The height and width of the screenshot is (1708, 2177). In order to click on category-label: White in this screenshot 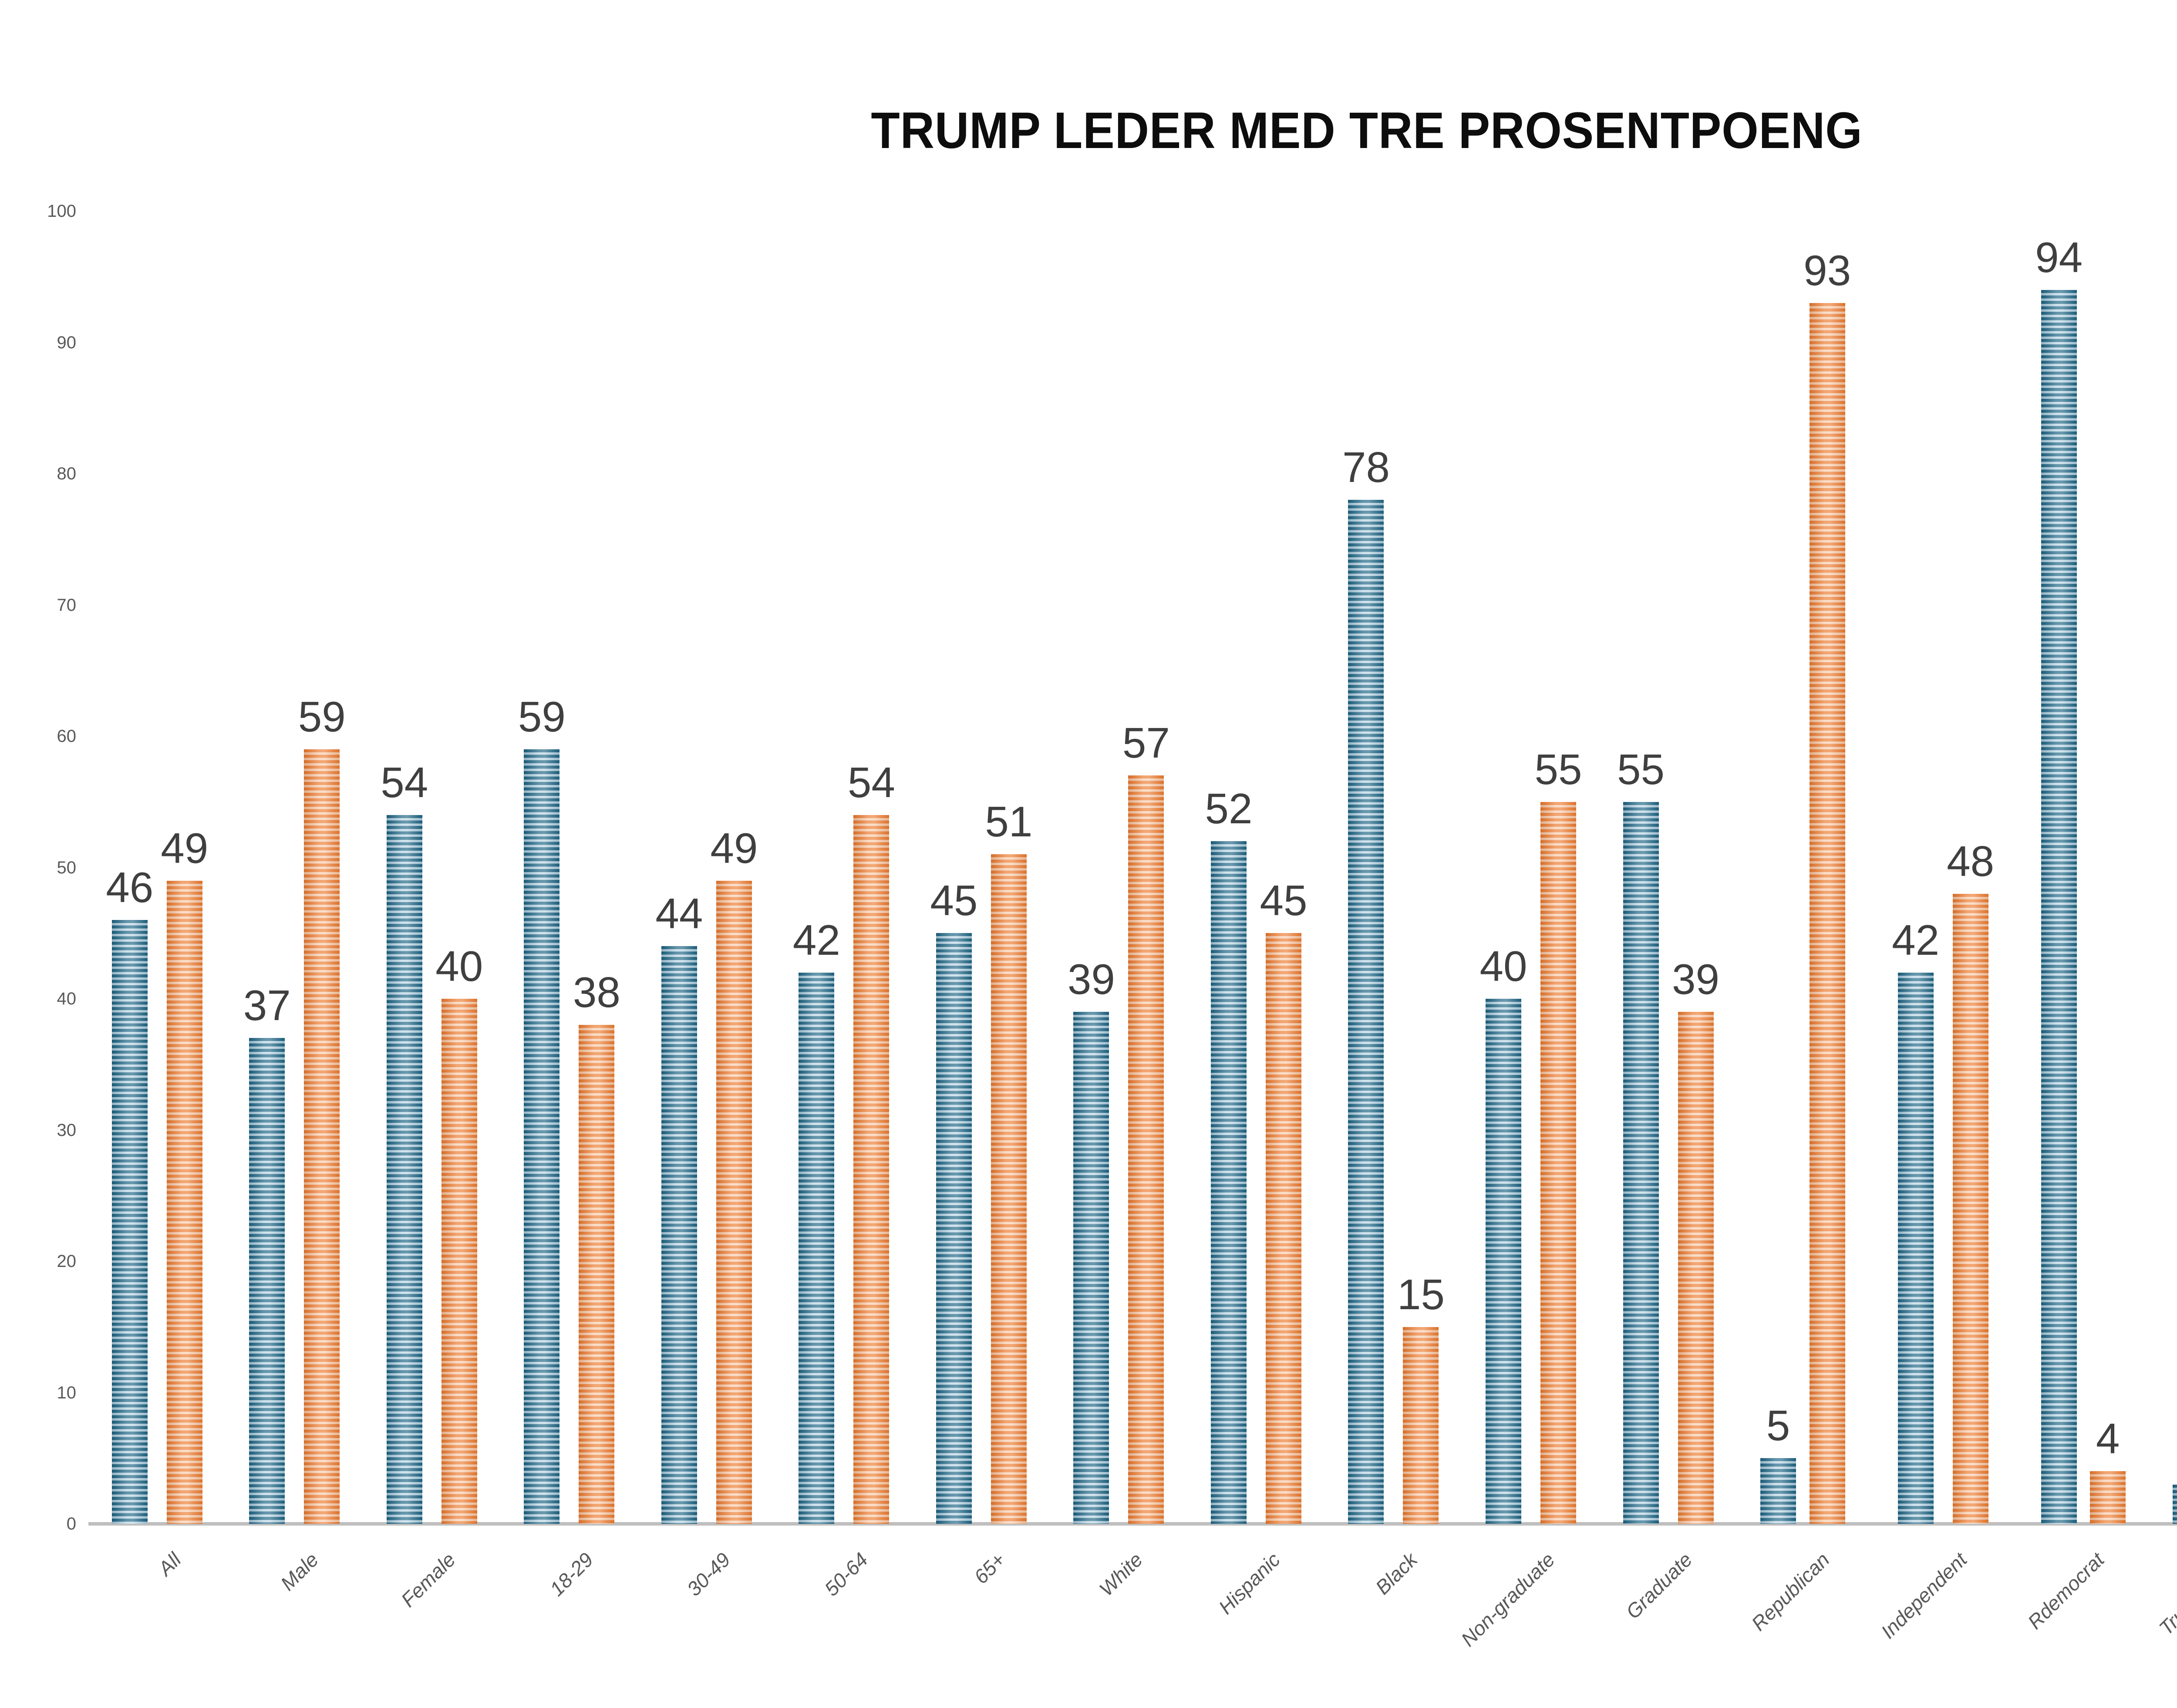, I will do `click(1121, 1574)`.